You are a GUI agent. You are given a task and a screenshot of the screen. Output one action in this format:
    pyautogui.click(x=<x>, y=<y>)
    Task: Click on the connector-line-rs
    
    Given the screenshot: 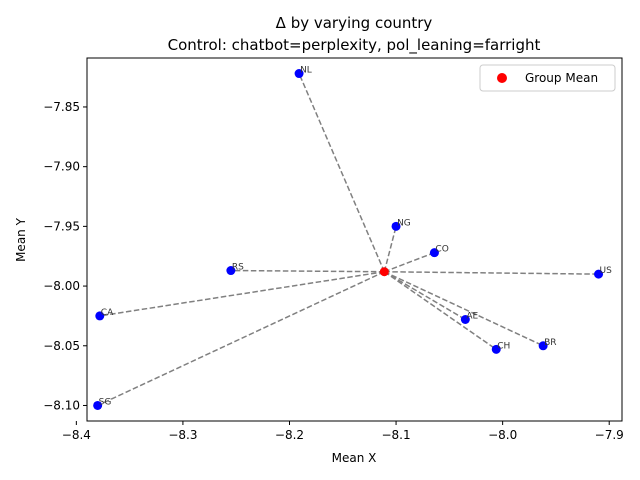 What is the action you would take?
    pyautogui.click(x=307, y=271)
    